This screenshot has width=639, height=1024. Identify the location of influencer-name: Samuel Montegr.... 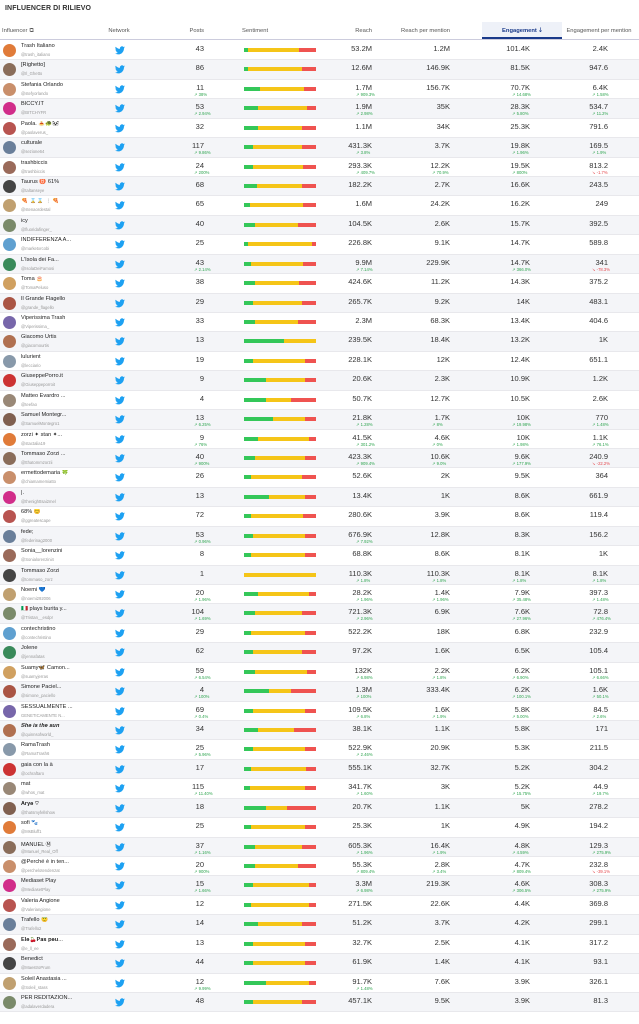
(44, 415).